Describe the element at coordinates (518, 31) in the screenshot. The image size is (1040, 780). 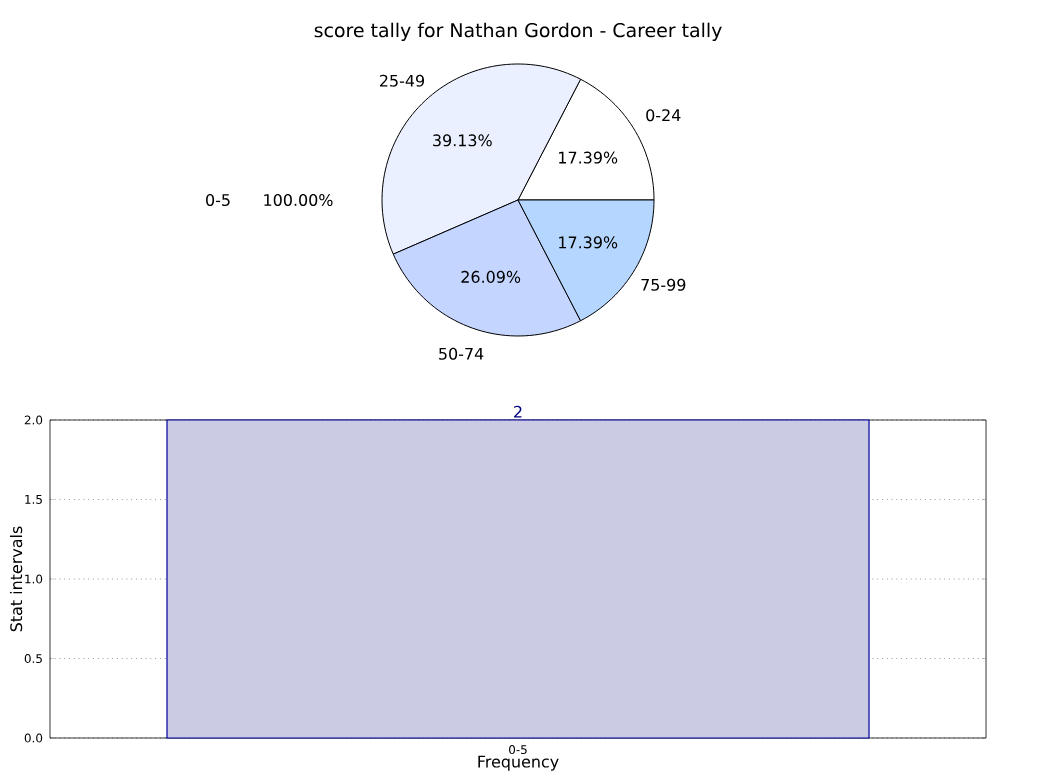
I see `chart-title: score tally for Nathan Gordon - Career tally` at that location.